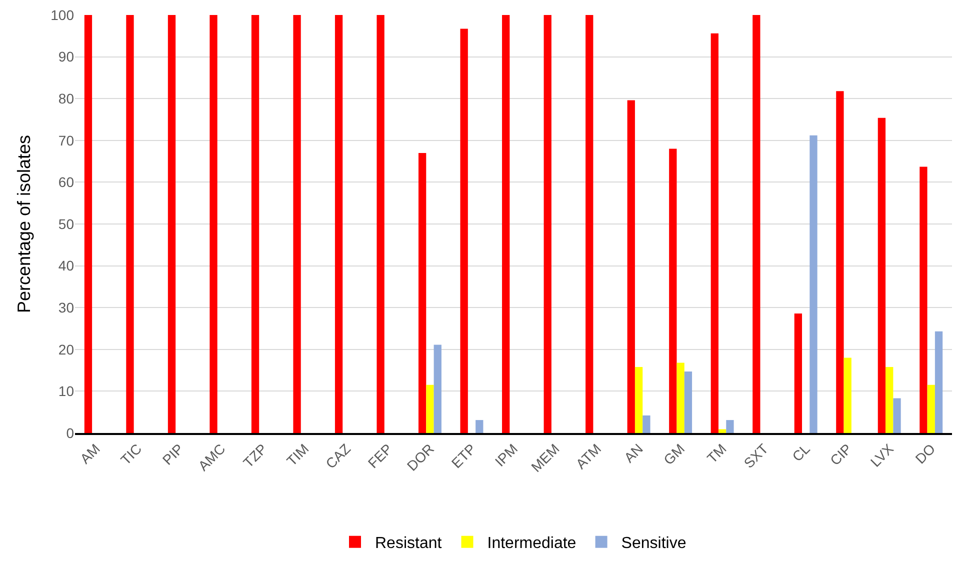 The width and height of the screenshot is (957, 564). I want to click on x-tick-label: DO, so click(925, 453).